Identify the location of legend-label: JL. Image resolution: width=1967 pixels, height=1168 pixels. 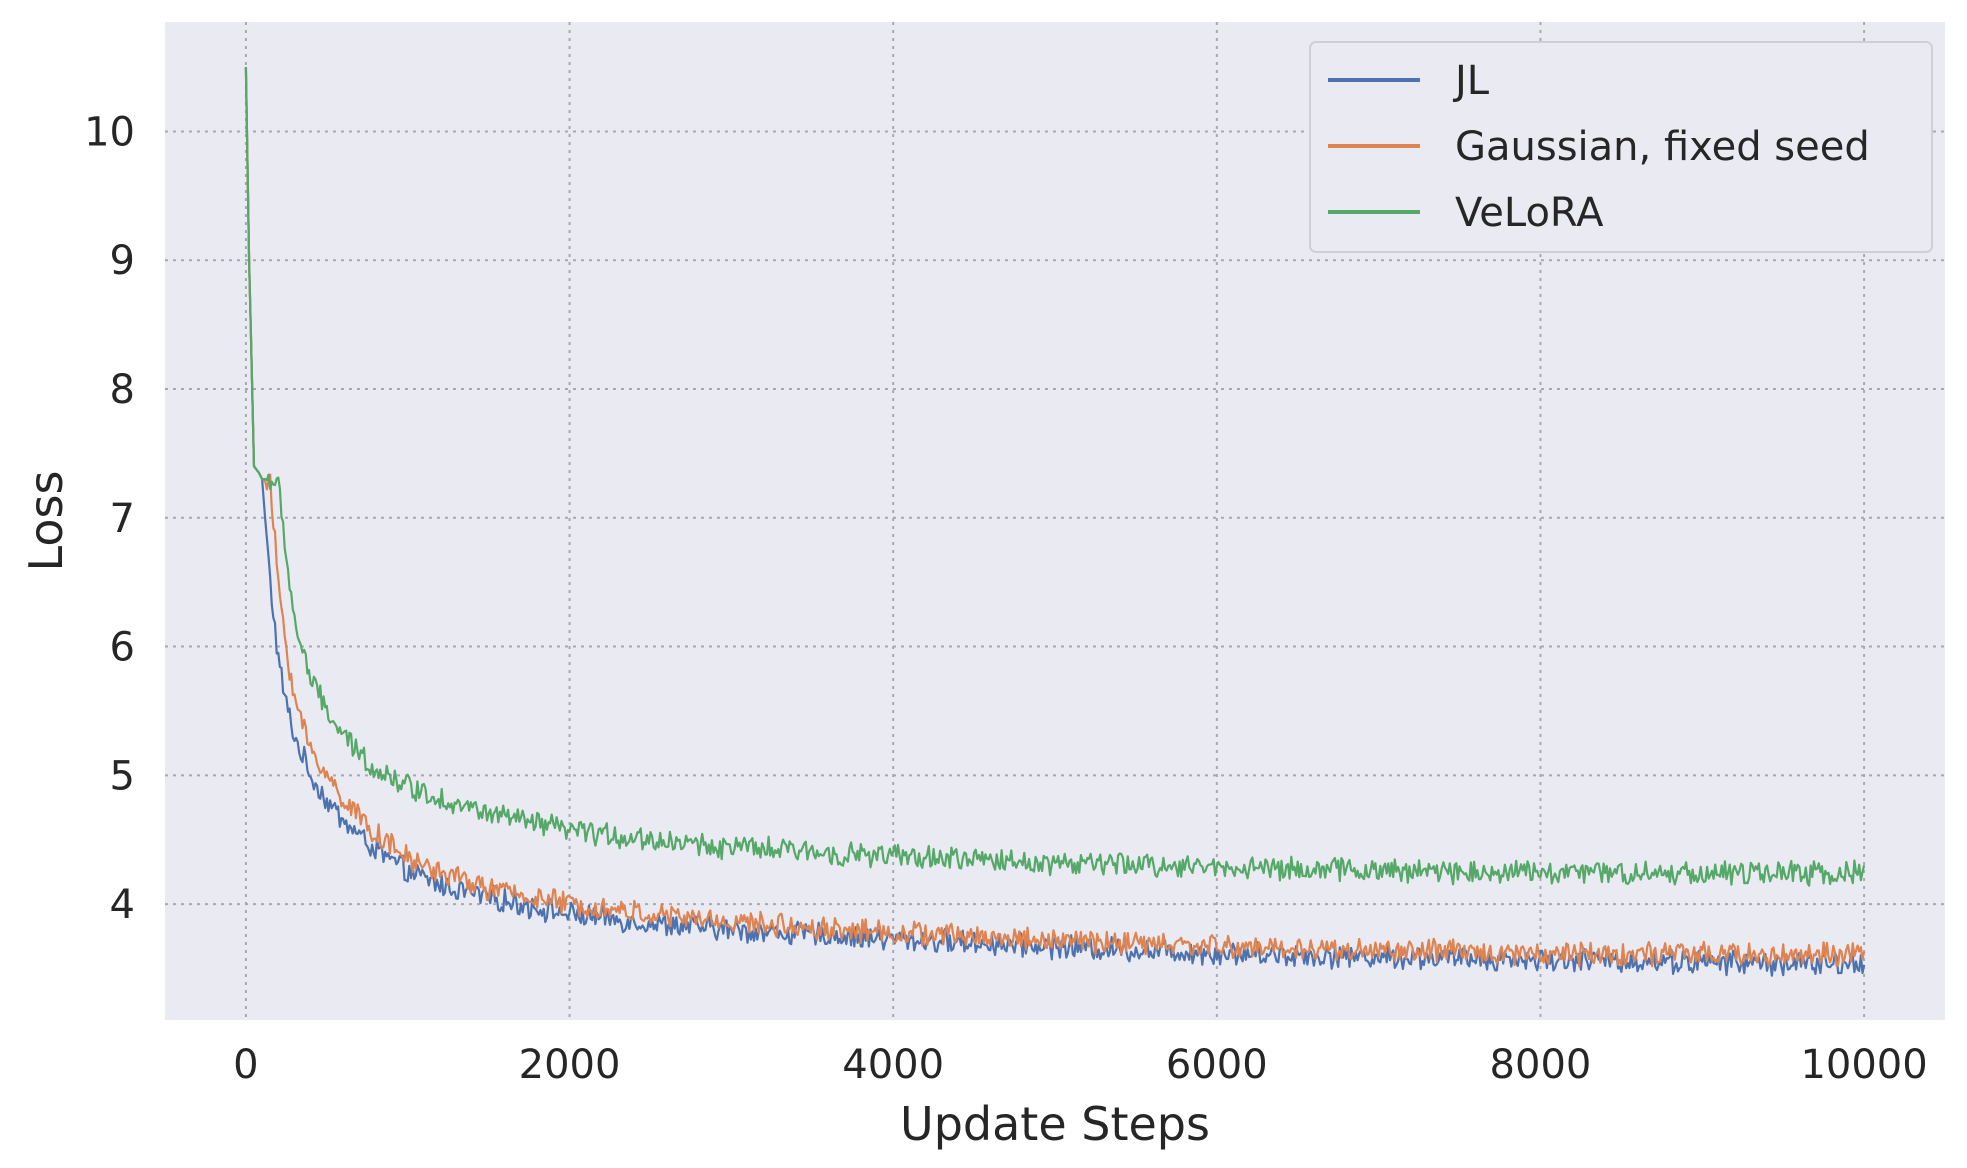
(1471, 81).